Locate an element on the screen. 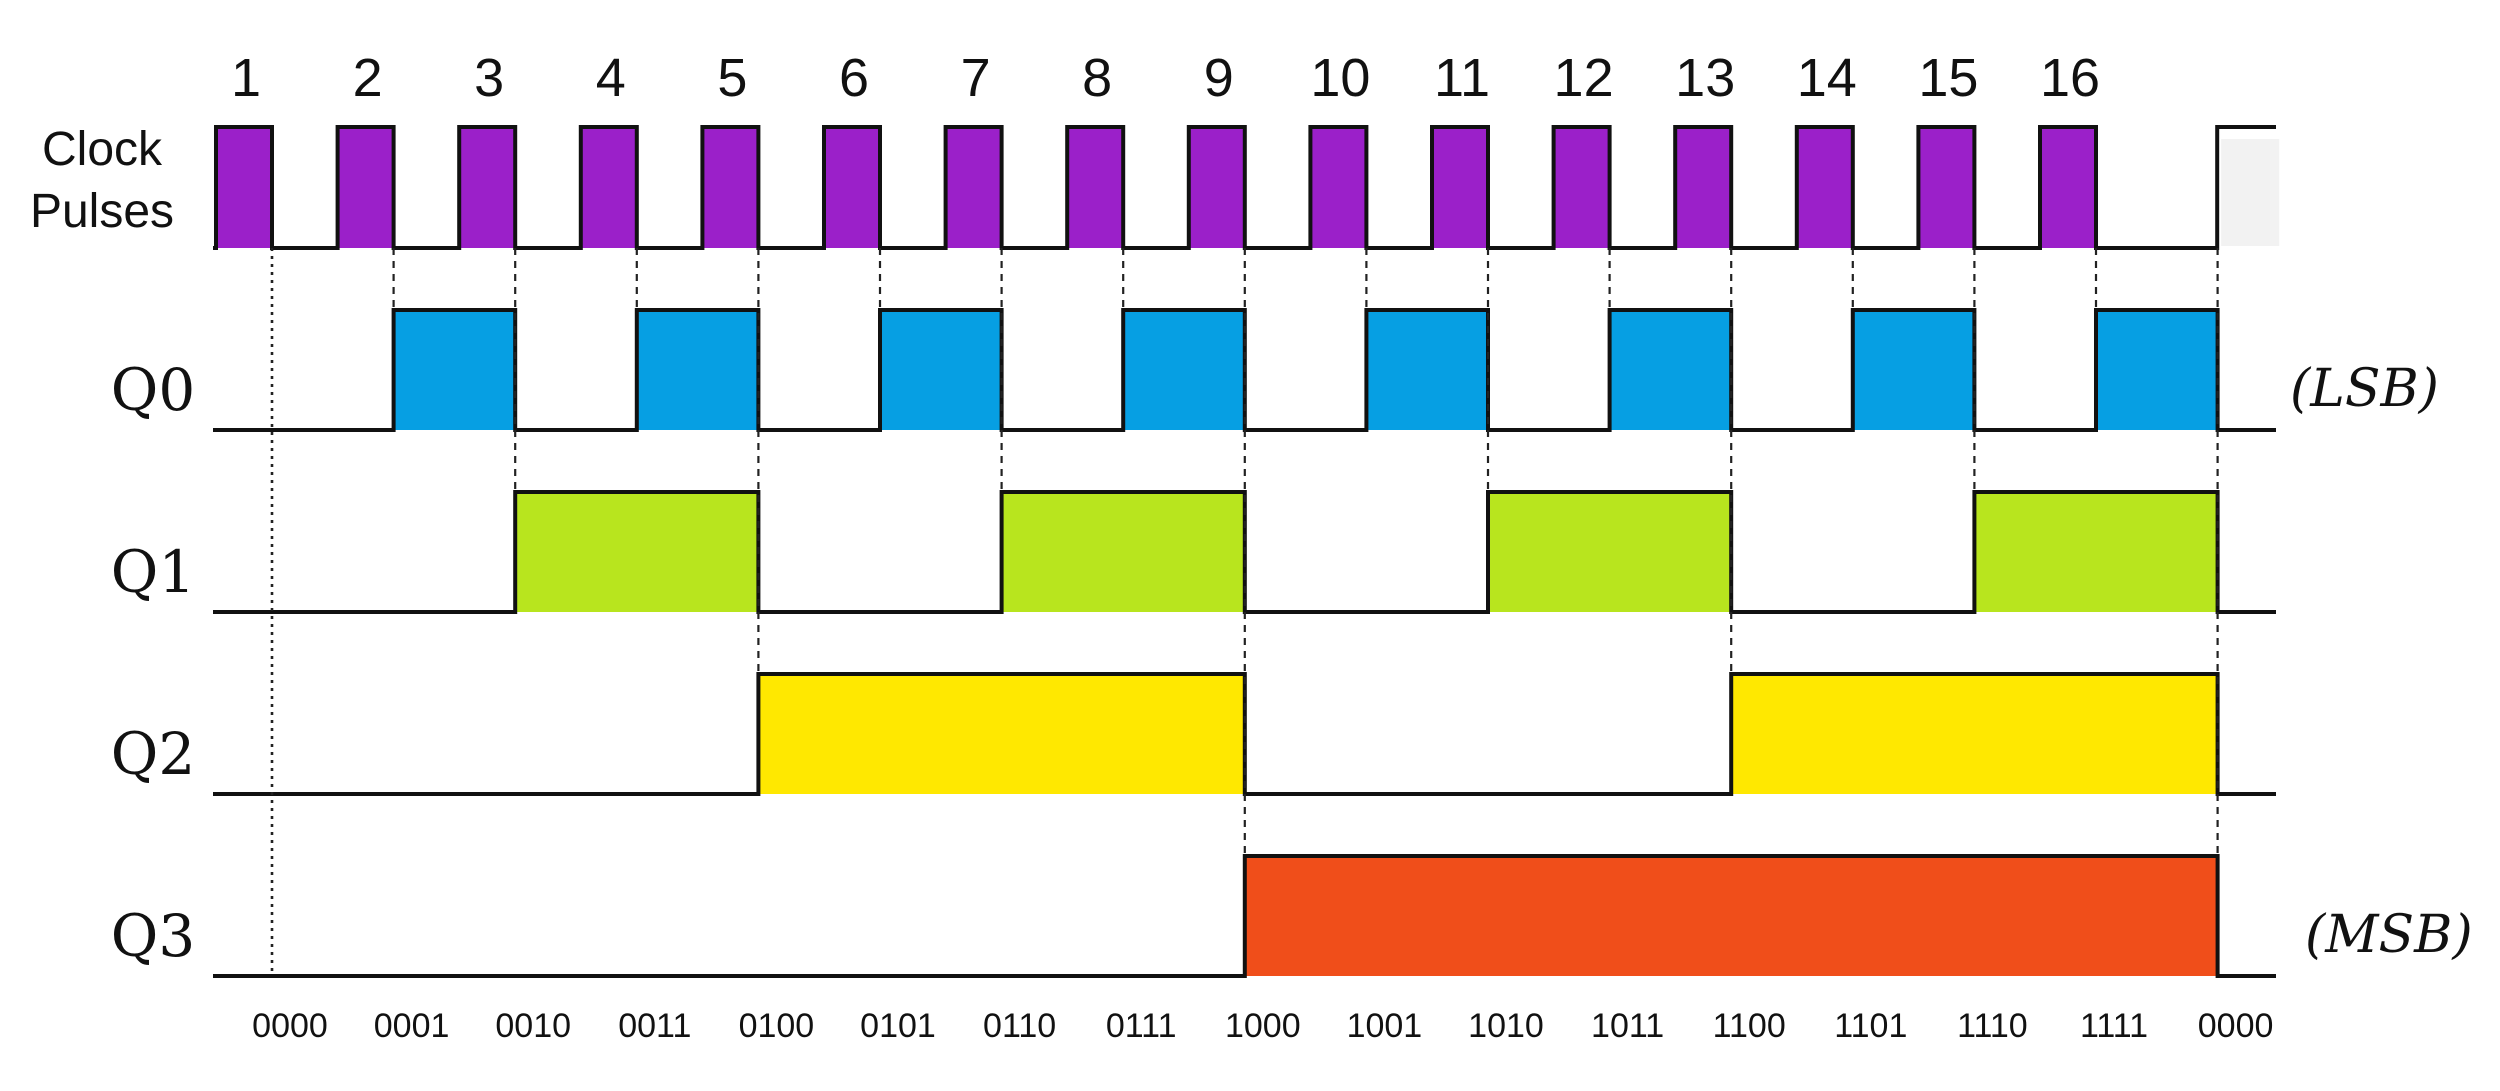 This screenshot has height=1091, width=2500. clock-waveform is located at coordinates (1244, 187).